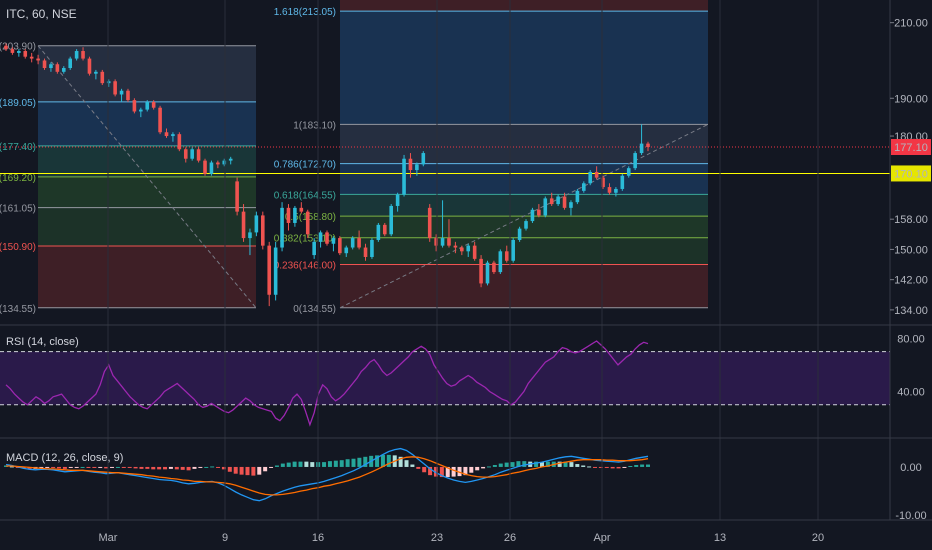 Image resolution: width=932 pixels, height=550 pixels. What do you see at coordinates (911, 148) in the screenshot?
I see `price-tag-label: 177.10` at bounding box center [911, 148].